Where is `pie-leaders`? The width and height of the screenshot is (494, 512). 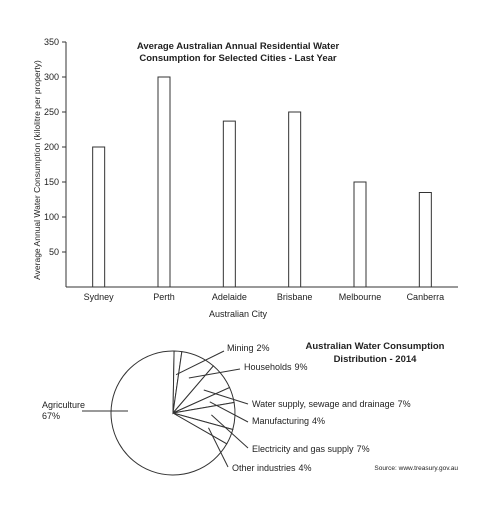 pie-leaders is located at coordinates (165, 409).